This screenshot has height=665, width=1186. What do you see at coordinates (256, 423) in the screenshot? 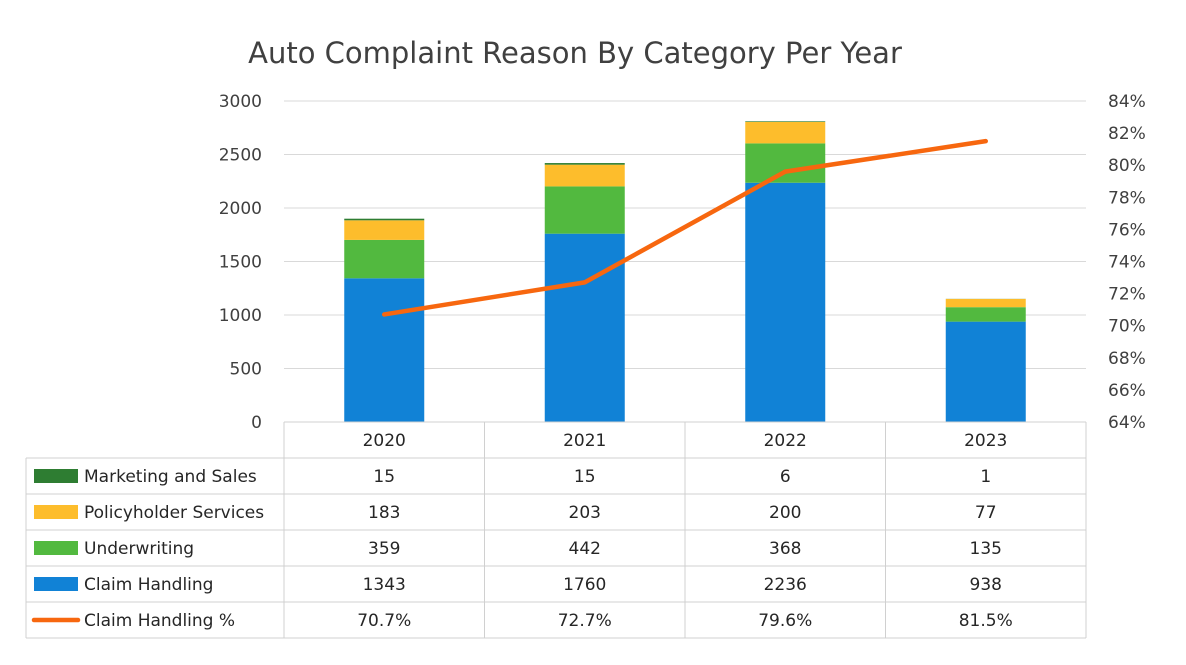
I see `y-tick-label: 0` at bounding box center [256, 423].